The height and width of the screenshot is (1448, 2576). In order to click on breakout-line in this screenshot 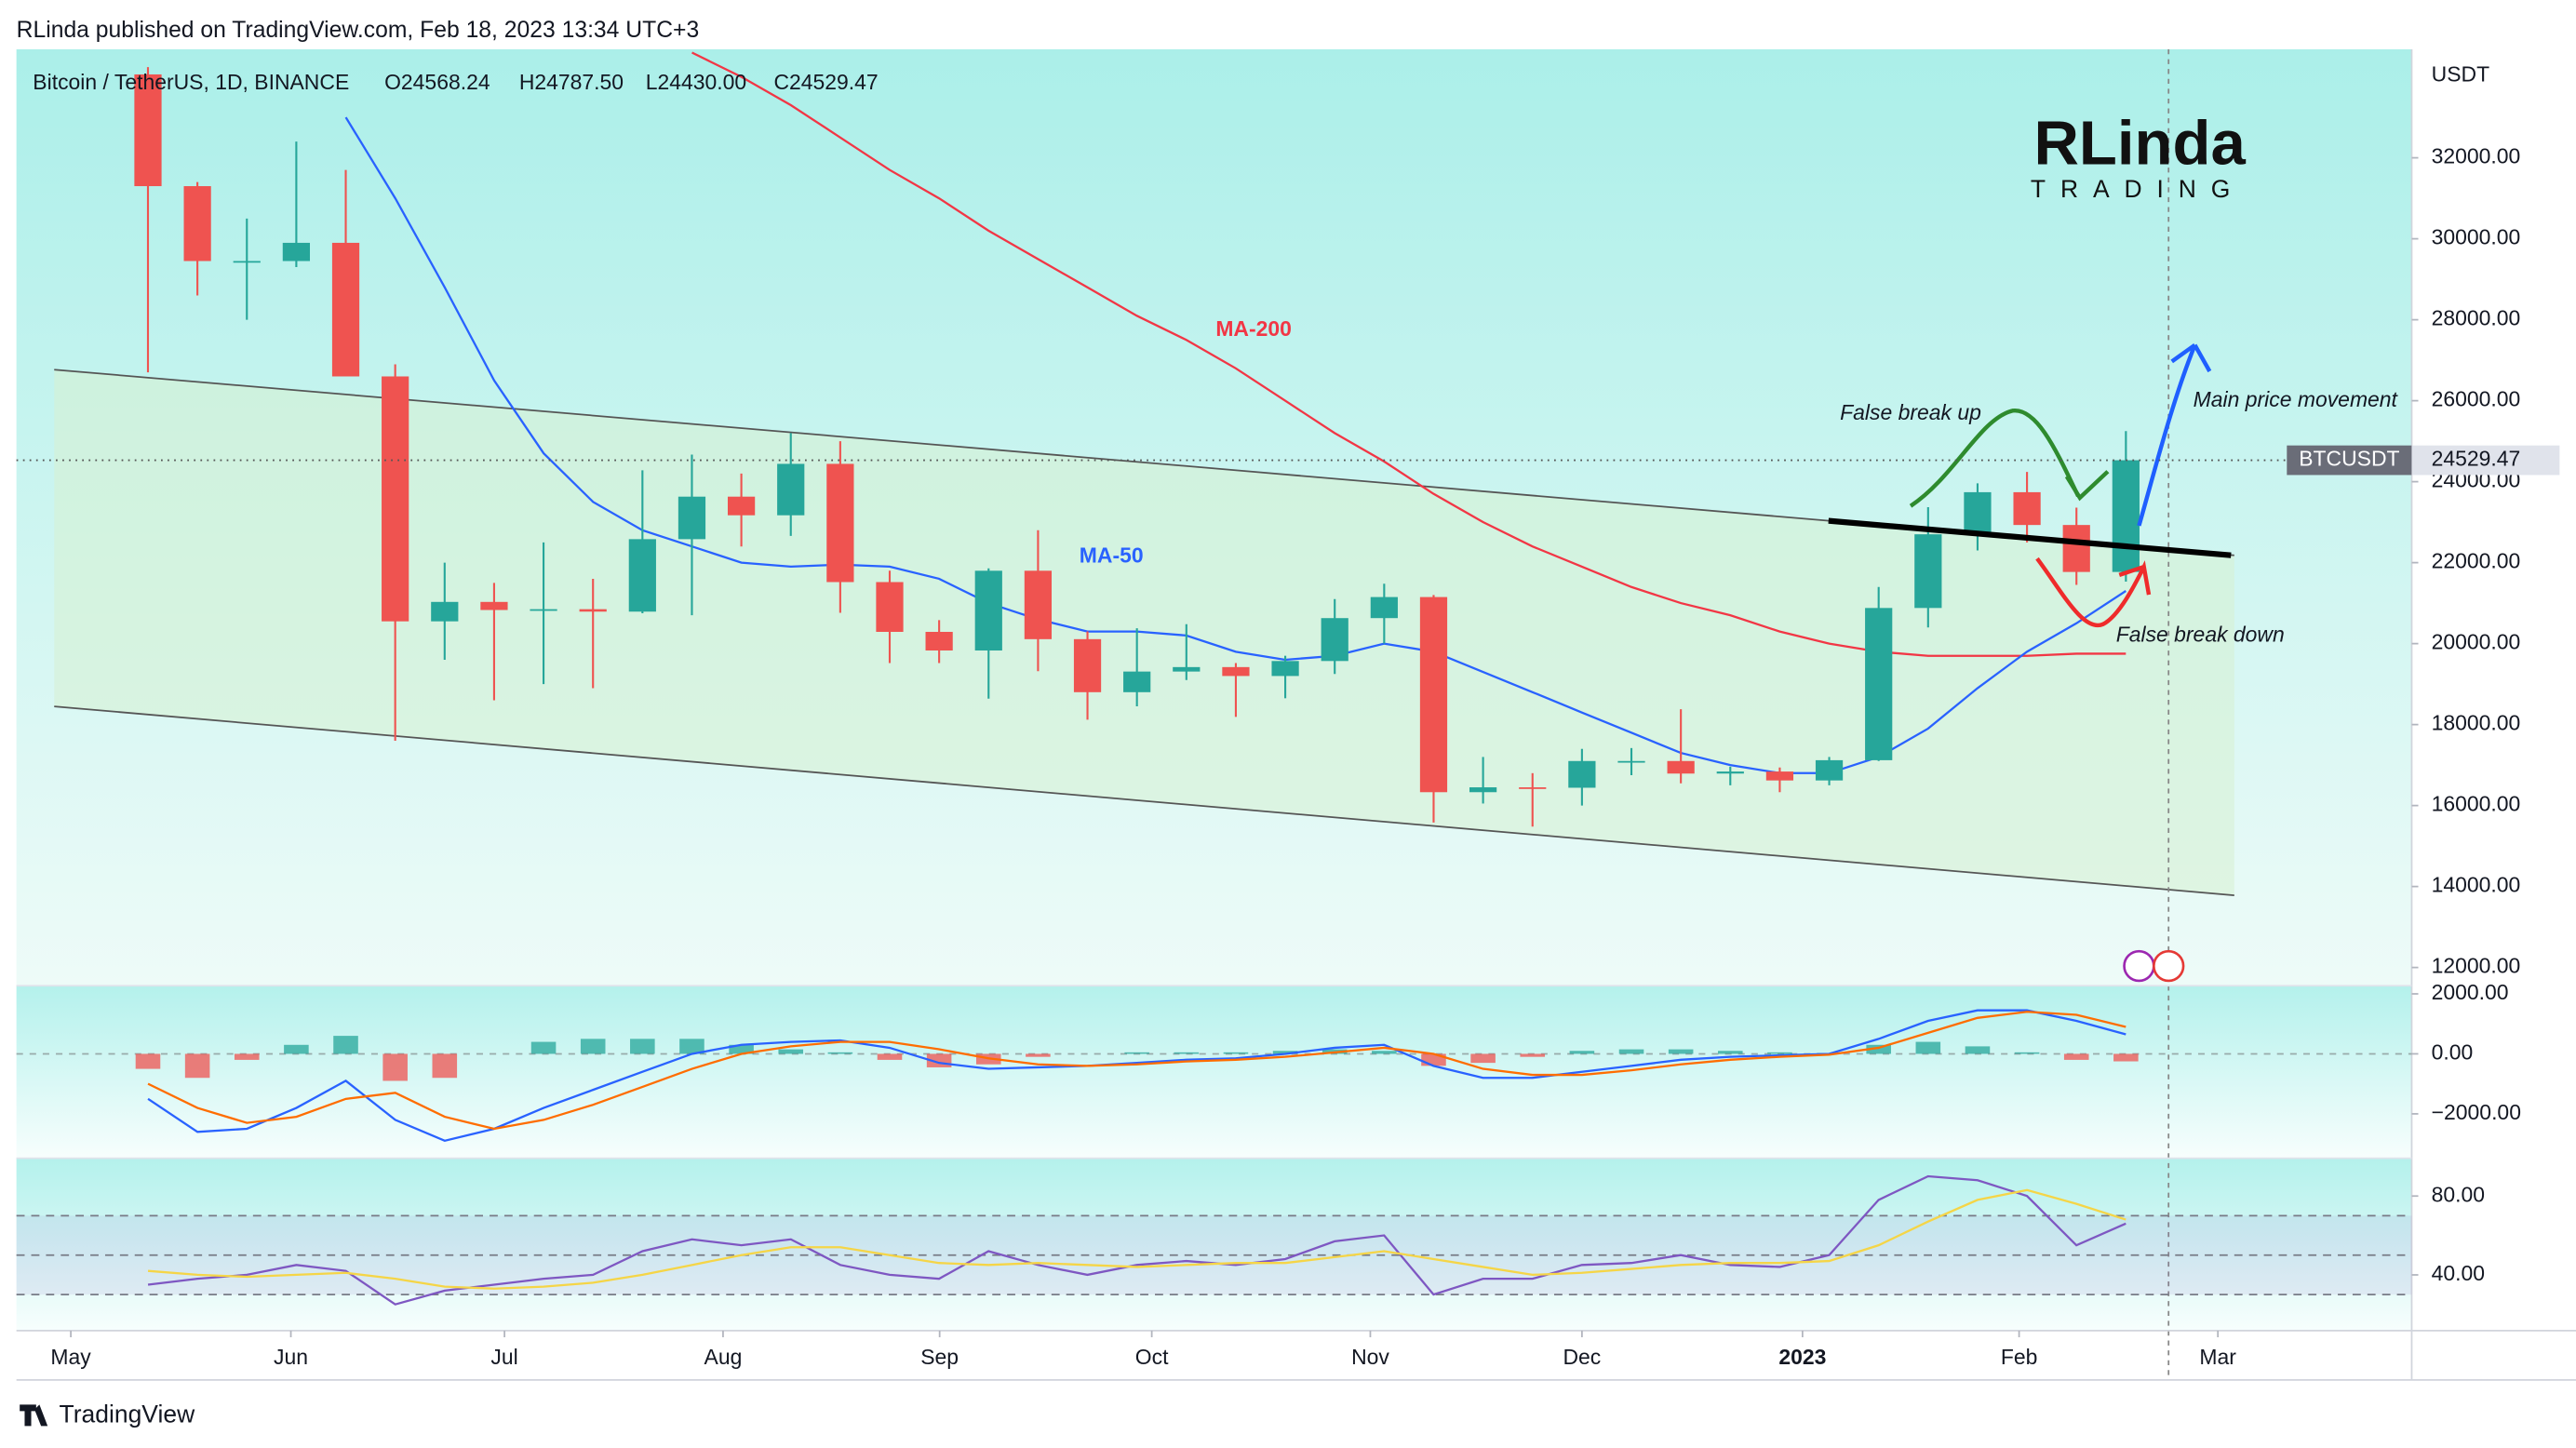, I will do `click(2030, 537)`.